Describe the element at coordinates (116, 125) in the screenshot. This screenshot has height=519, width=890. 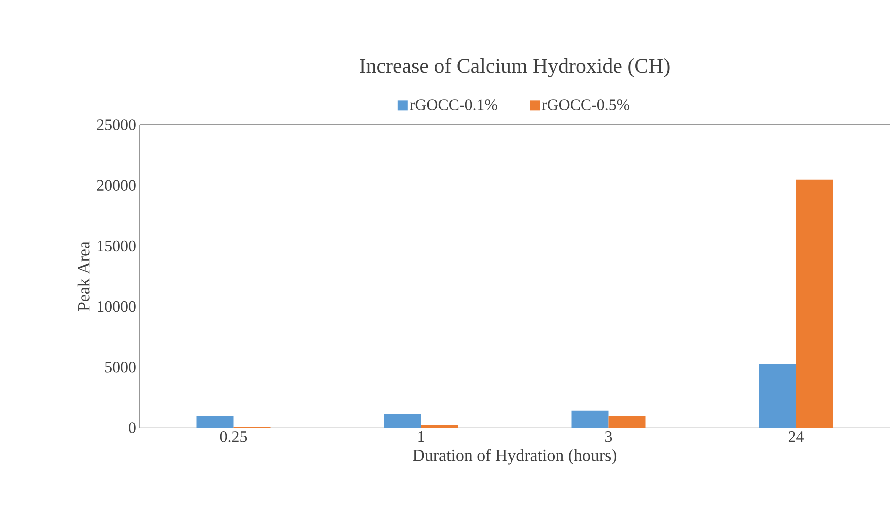
I see `y-tick-label: 25000` at that location.